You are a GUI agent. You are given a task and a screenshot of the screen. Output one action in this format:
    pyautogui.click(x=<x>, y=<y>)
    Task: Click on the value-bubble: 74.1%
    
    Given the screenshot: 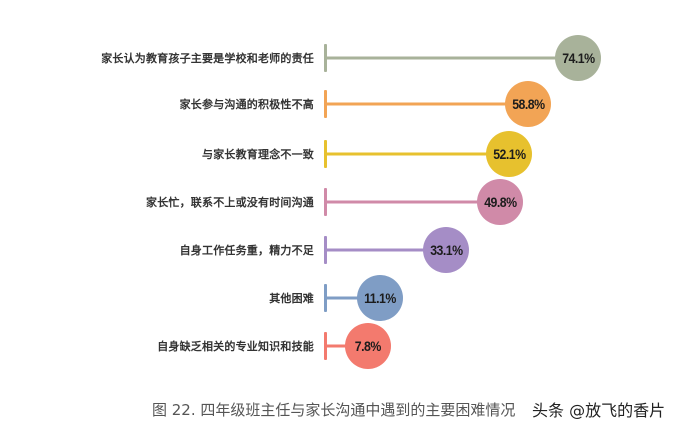 What is the action you would take?
    pyautogui.click(x=578, y=58)
    